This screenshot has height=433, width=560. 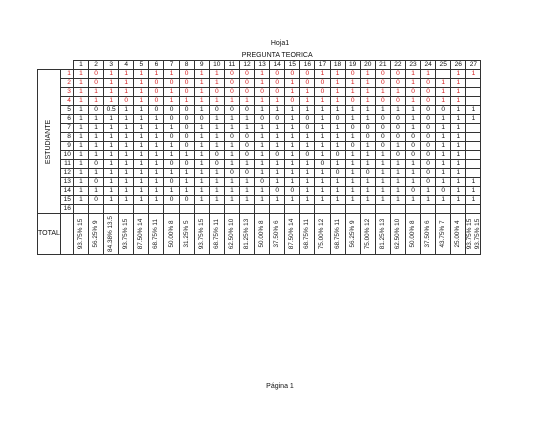 I want to click on question-number: 10, so click(x=216, y=65).